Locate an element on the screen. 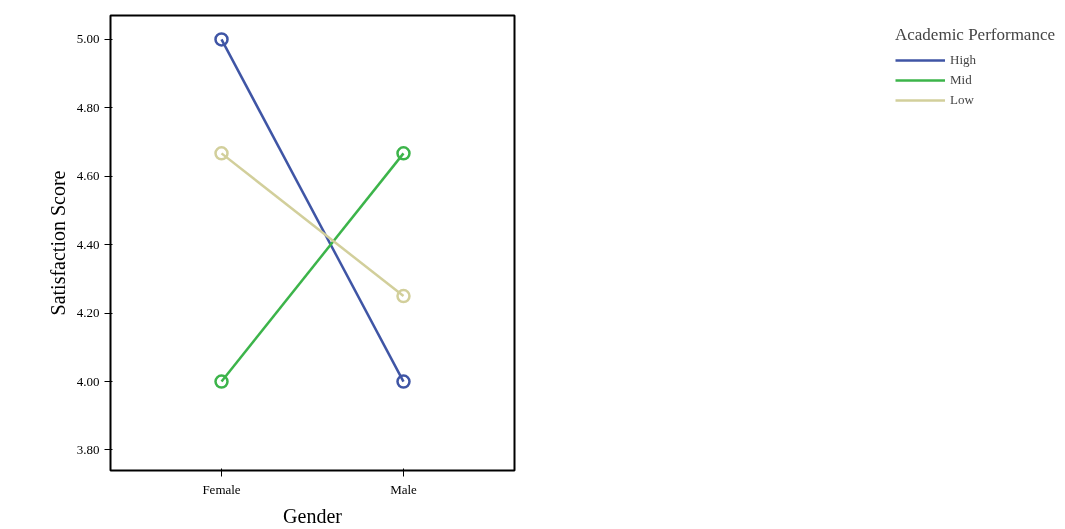 The image size is (1065, 529). y-tick-label: 4.20 is located at coordinates (88, 313).